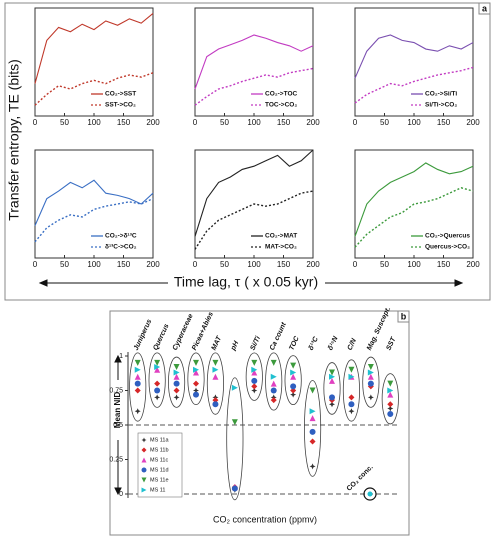  I want to click on legend-label: MAT->CO₂, so click(281, 247).